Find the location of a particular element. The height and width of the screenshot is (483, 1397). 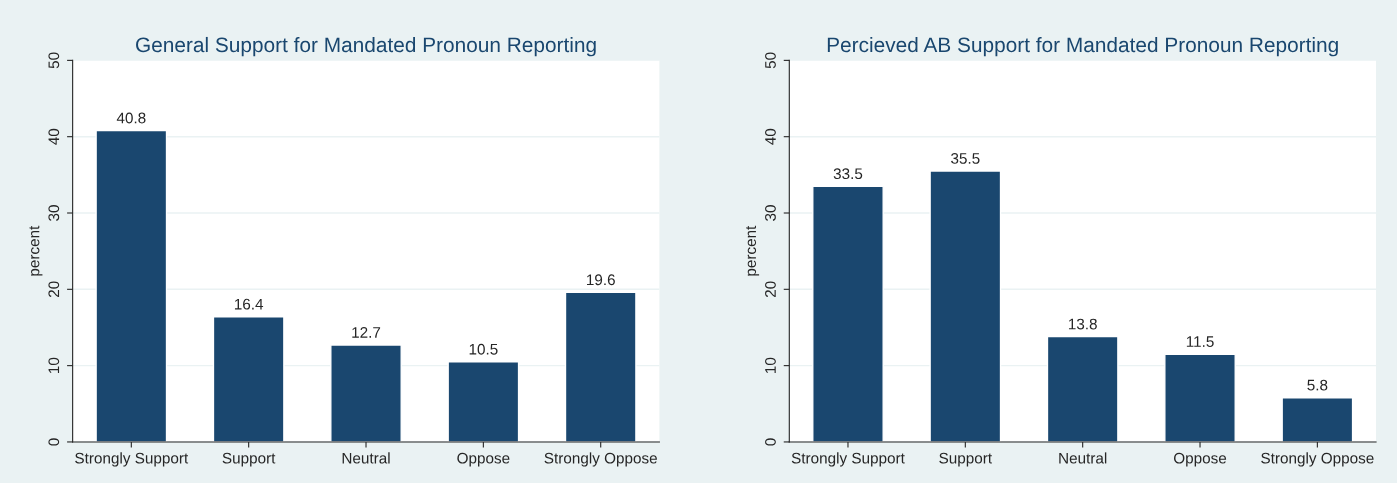

data-label: 40.8 is located at coordinates (131, 118).